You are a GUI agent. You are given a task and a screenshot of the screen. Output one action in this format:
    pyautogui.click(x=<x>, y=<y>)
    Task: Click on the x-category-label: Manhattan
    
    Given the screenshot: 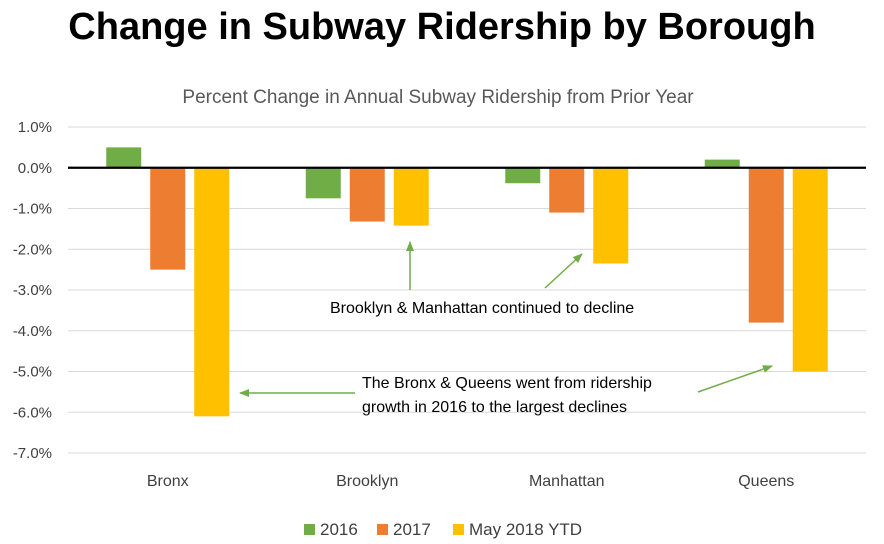 What is the action you would take?
    pyautogui.click(x=567, y=481)
    